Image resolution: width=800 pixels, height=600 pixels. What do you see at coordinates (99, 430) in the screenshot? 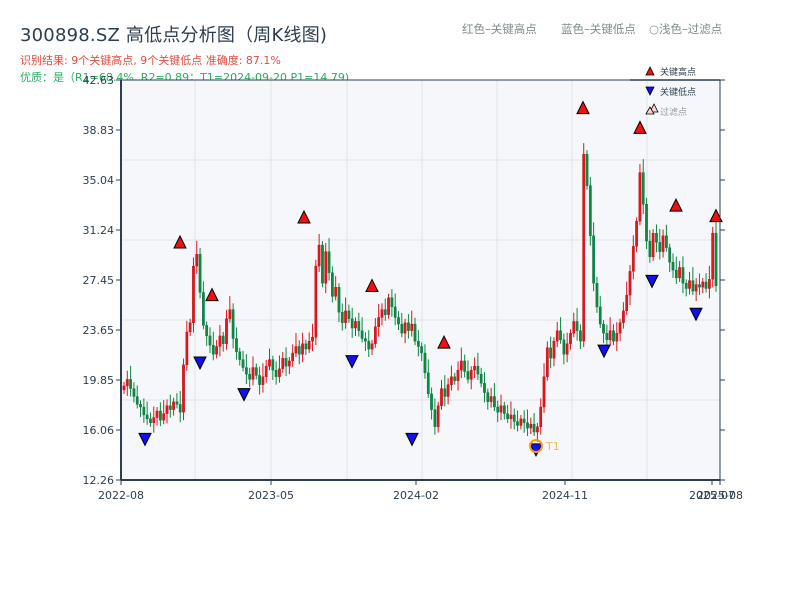
I see `y-tick-label: 16.06` at bounding box center [99, 430].